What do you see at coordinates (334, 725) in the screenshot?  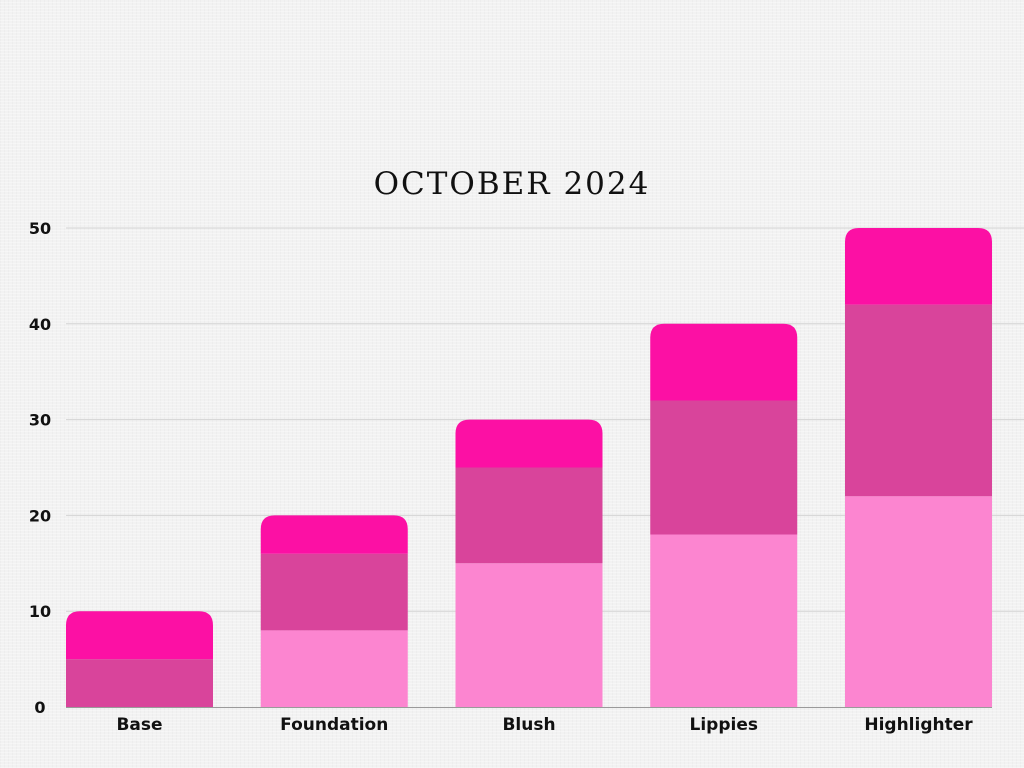 I see `x-tick-label-foundation: Foundation` at bounding box center [334, 725].